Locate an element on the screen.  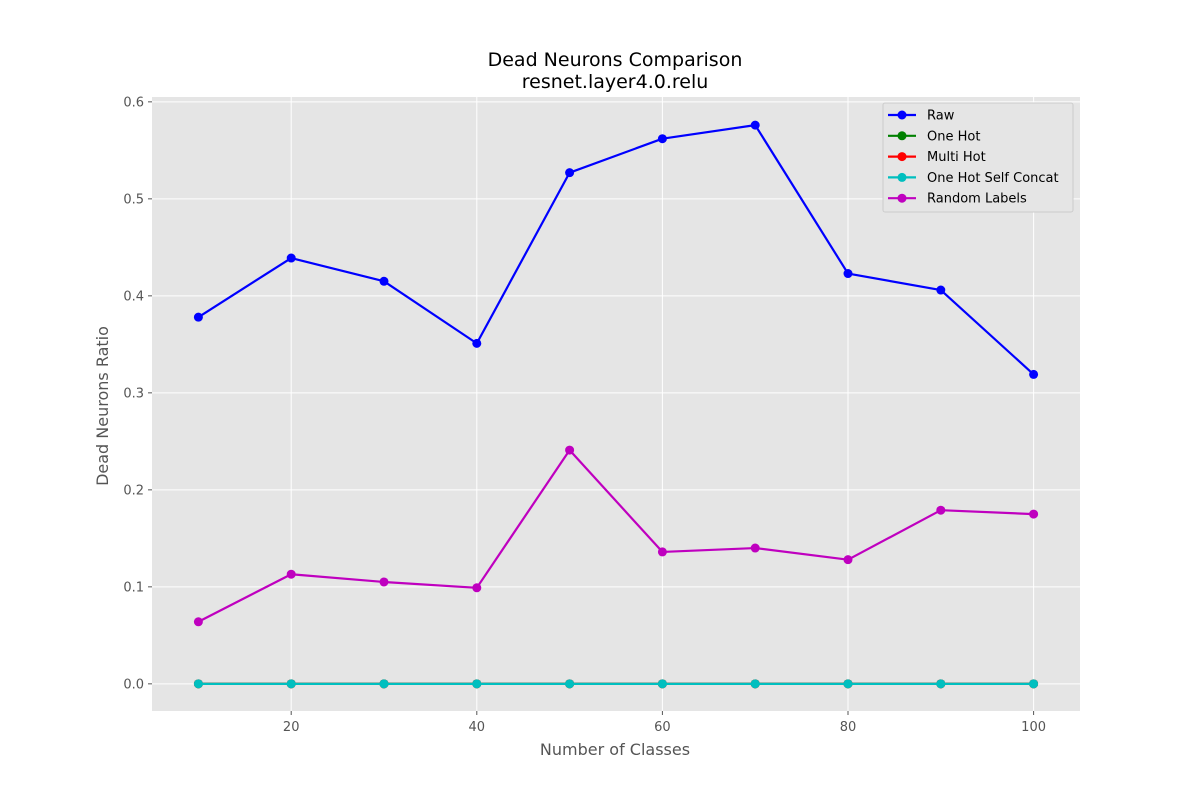
legend-label-raw: Raw is located at coordinates (941, 116).